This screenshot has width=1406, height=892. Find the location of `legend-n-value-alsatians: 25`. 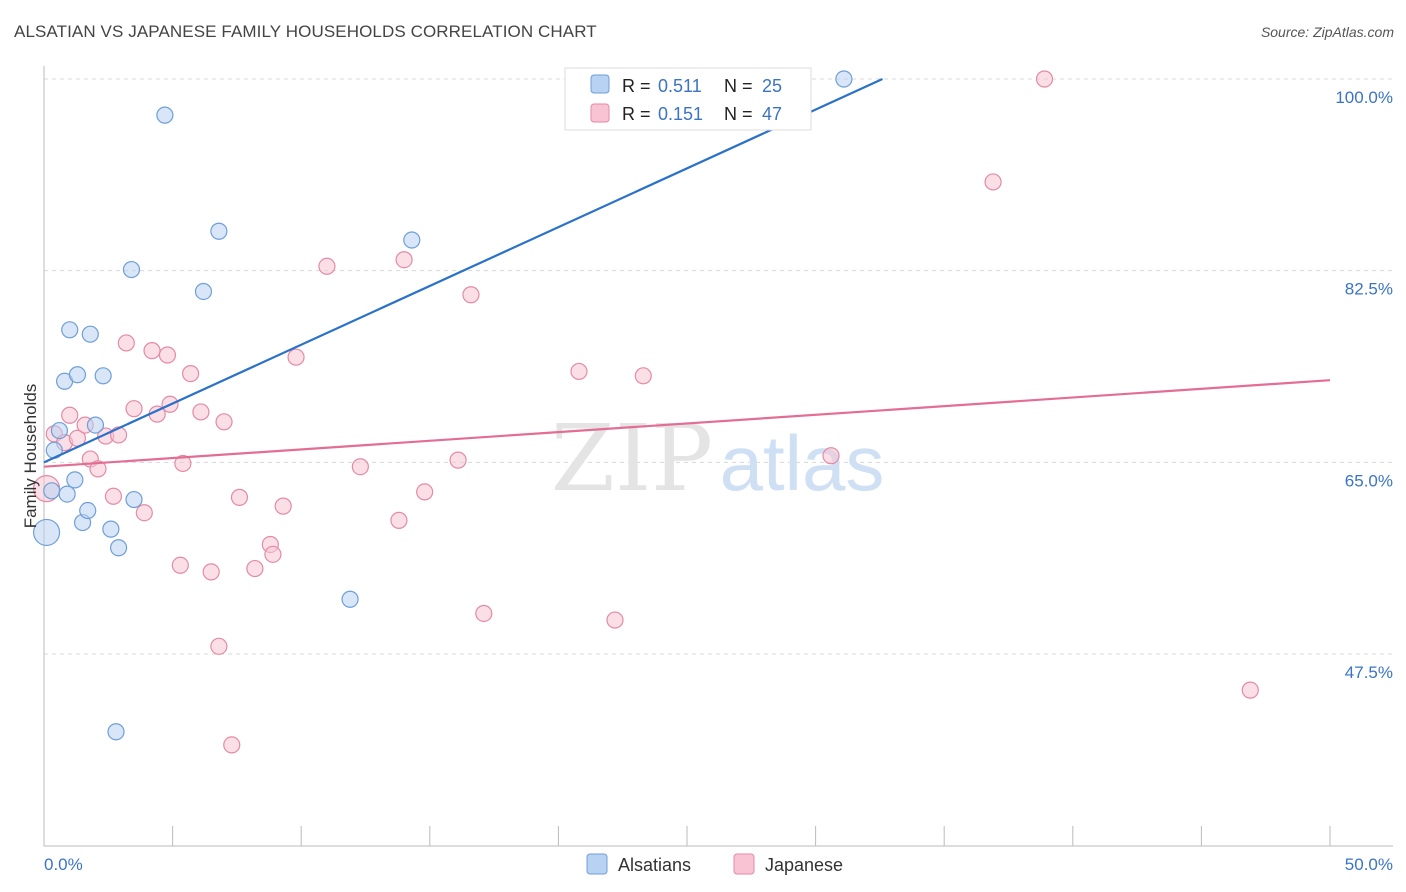

legend-n-value-alsatians: 25 is located at coordinates (772, 86).